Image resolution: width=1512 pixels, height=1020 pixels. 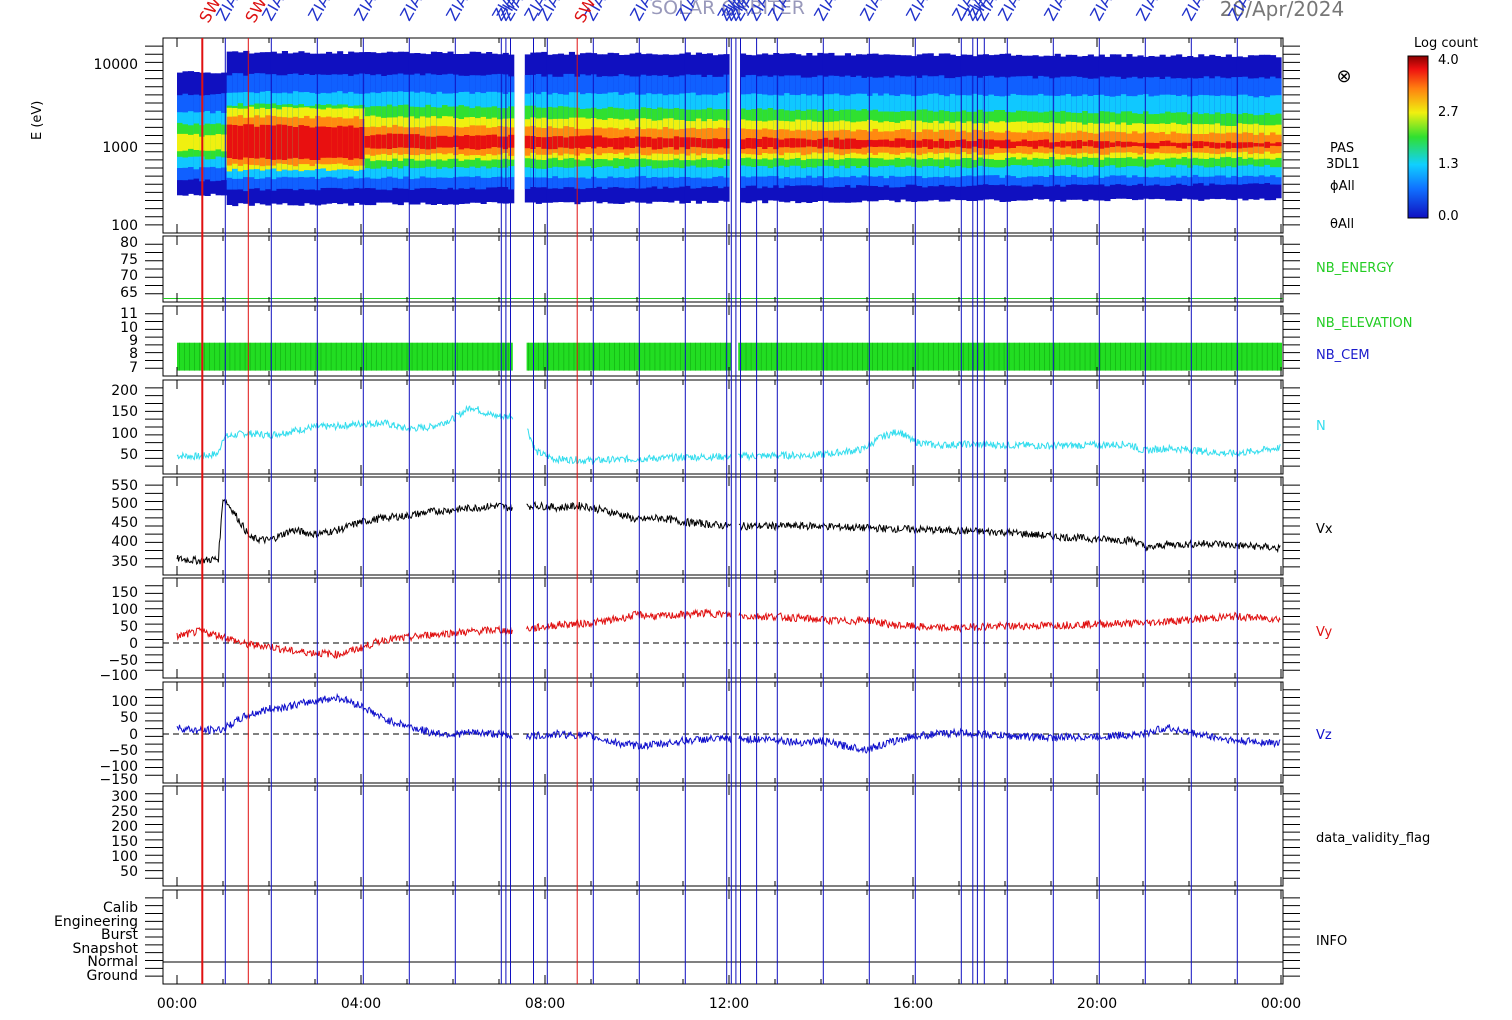 What do you see at coordinates (177, 1004) in the screenshot?
I see `x-tick-0000: 00:00` at bounding box center [177, 1004].